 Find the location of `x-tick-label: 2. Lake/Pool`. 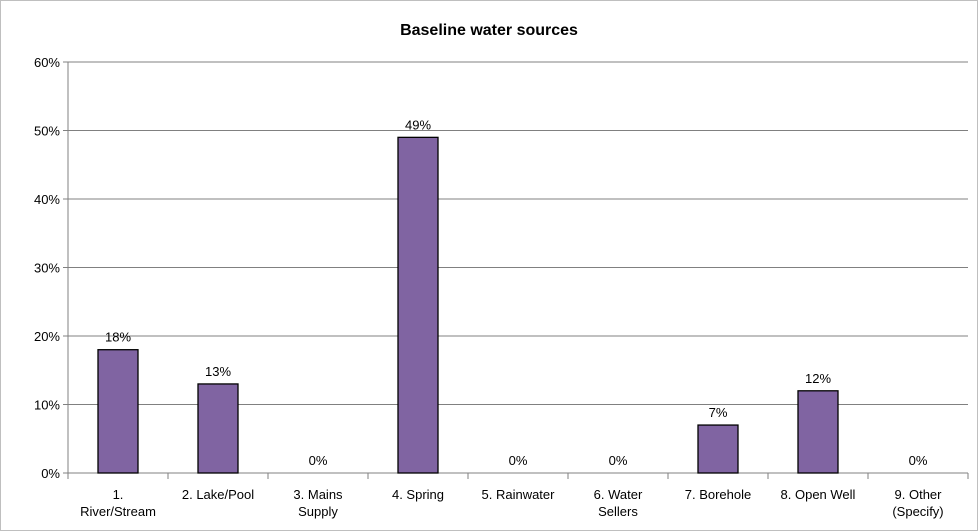

x-tick-label: 2. Lake/Pool is located at coordinates (218, 494).